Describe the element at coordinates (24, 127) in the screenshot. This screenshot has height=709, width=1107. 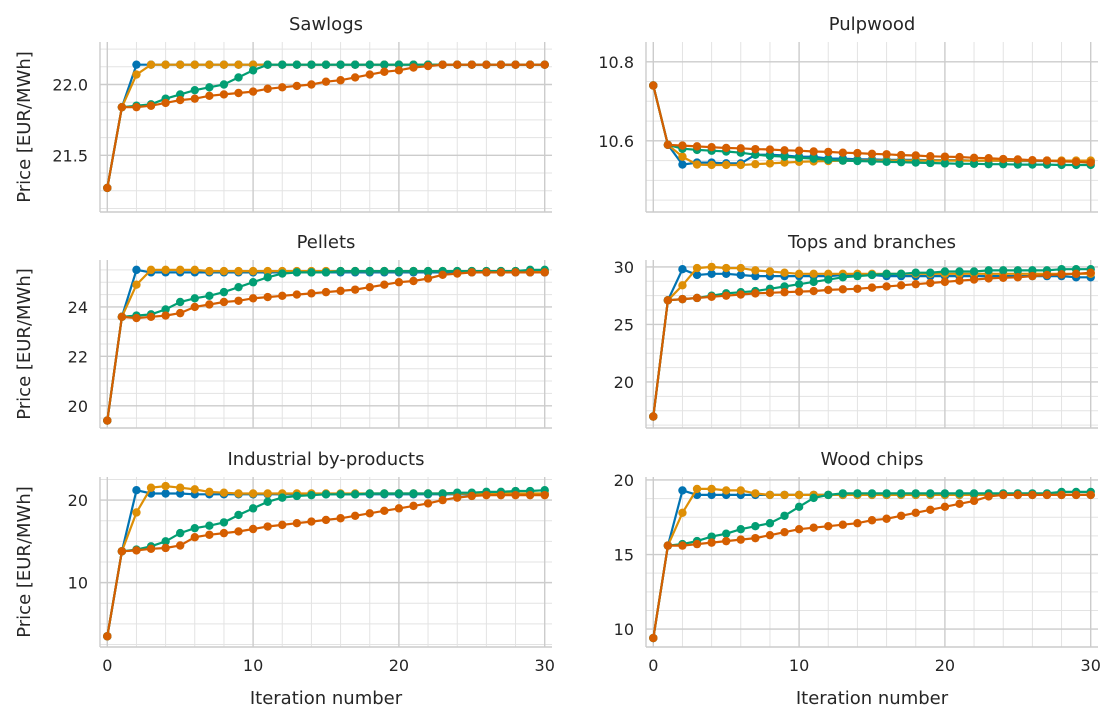
I see `y-axis-label-top: Price [EUR/MWh]` at that location.